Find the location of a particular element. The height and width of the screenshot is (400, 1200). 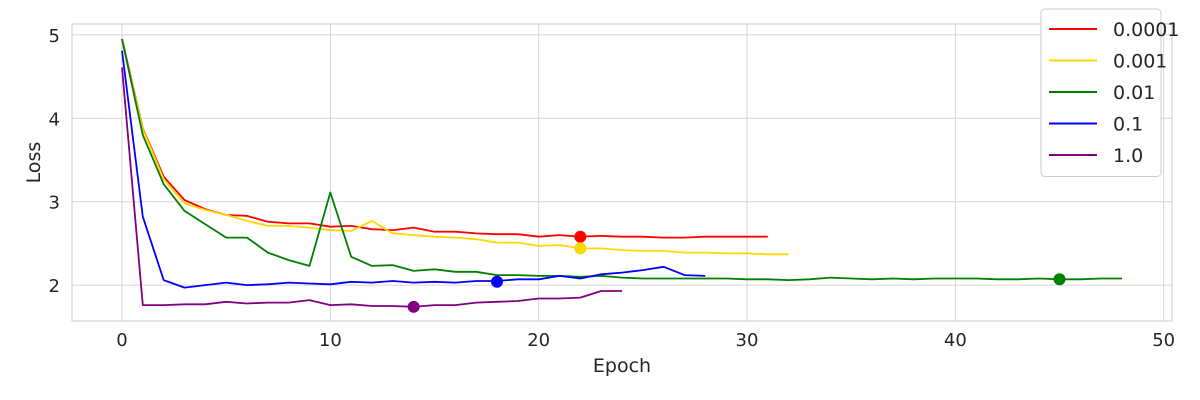

y-axis-label: Loss is located at coordinates (34, 163).